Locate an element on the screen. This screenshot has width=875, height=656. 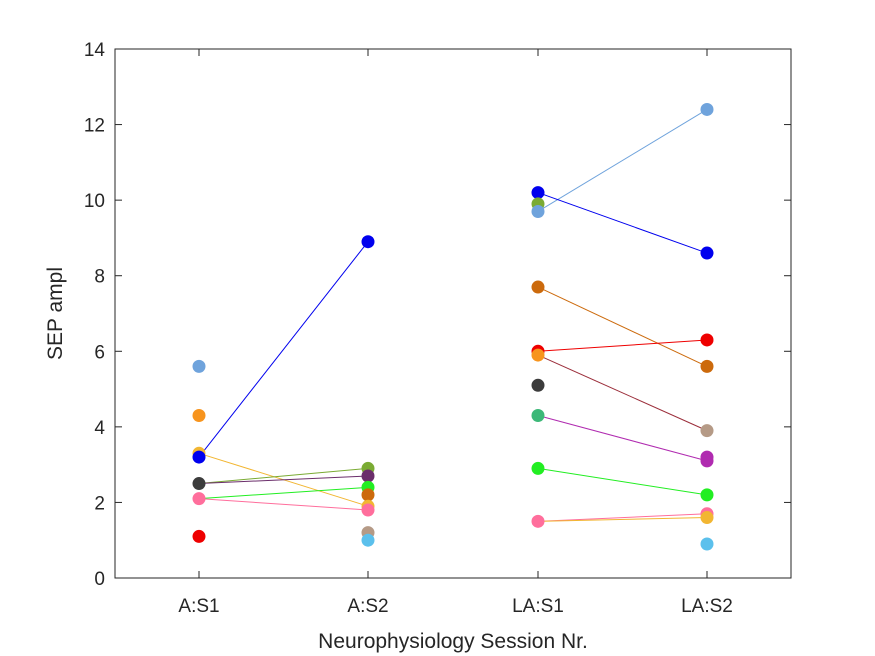
y-tick-label-5: 10 is located at coordinates (94, 201).